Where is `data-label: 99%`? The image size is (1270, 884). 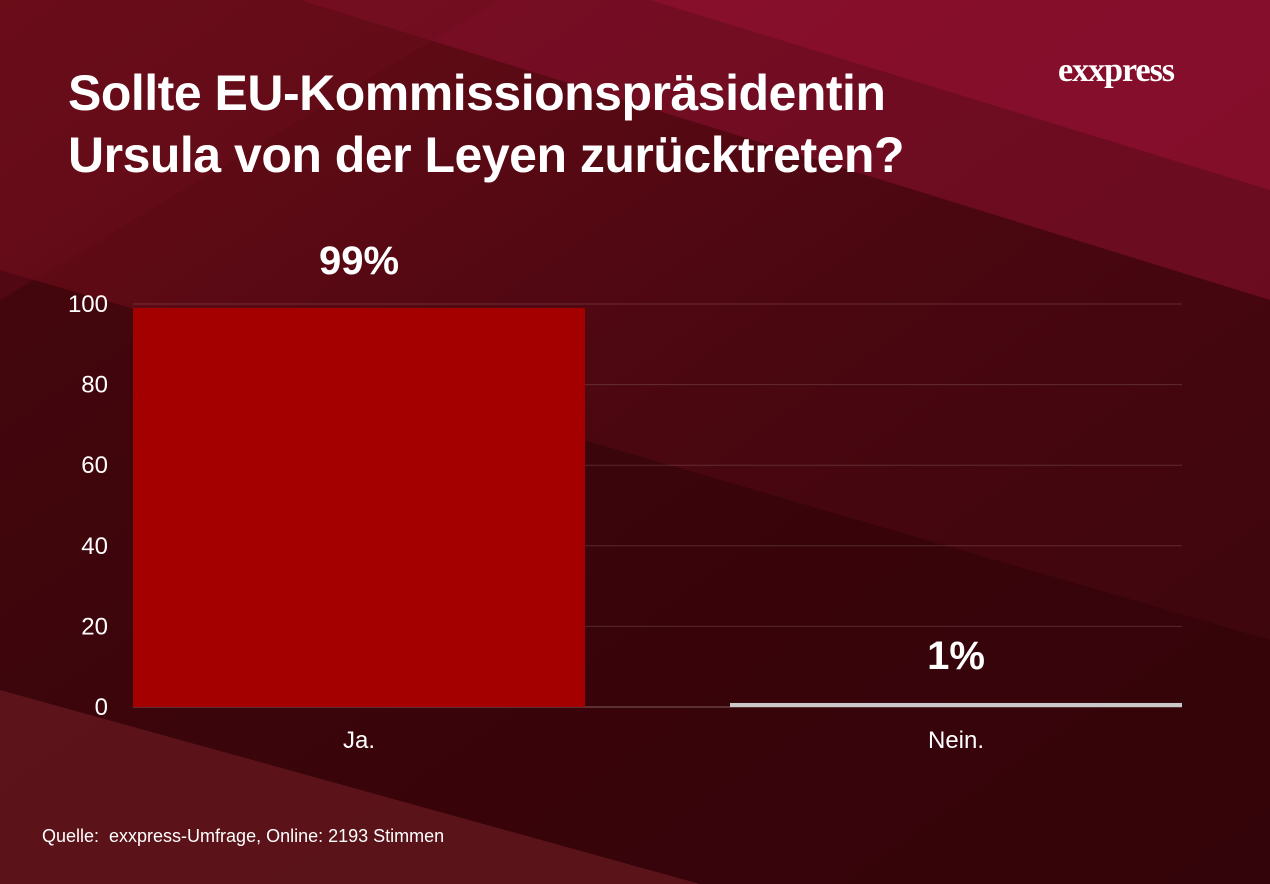
data-label: 99% is located at coordinates (359, 261).